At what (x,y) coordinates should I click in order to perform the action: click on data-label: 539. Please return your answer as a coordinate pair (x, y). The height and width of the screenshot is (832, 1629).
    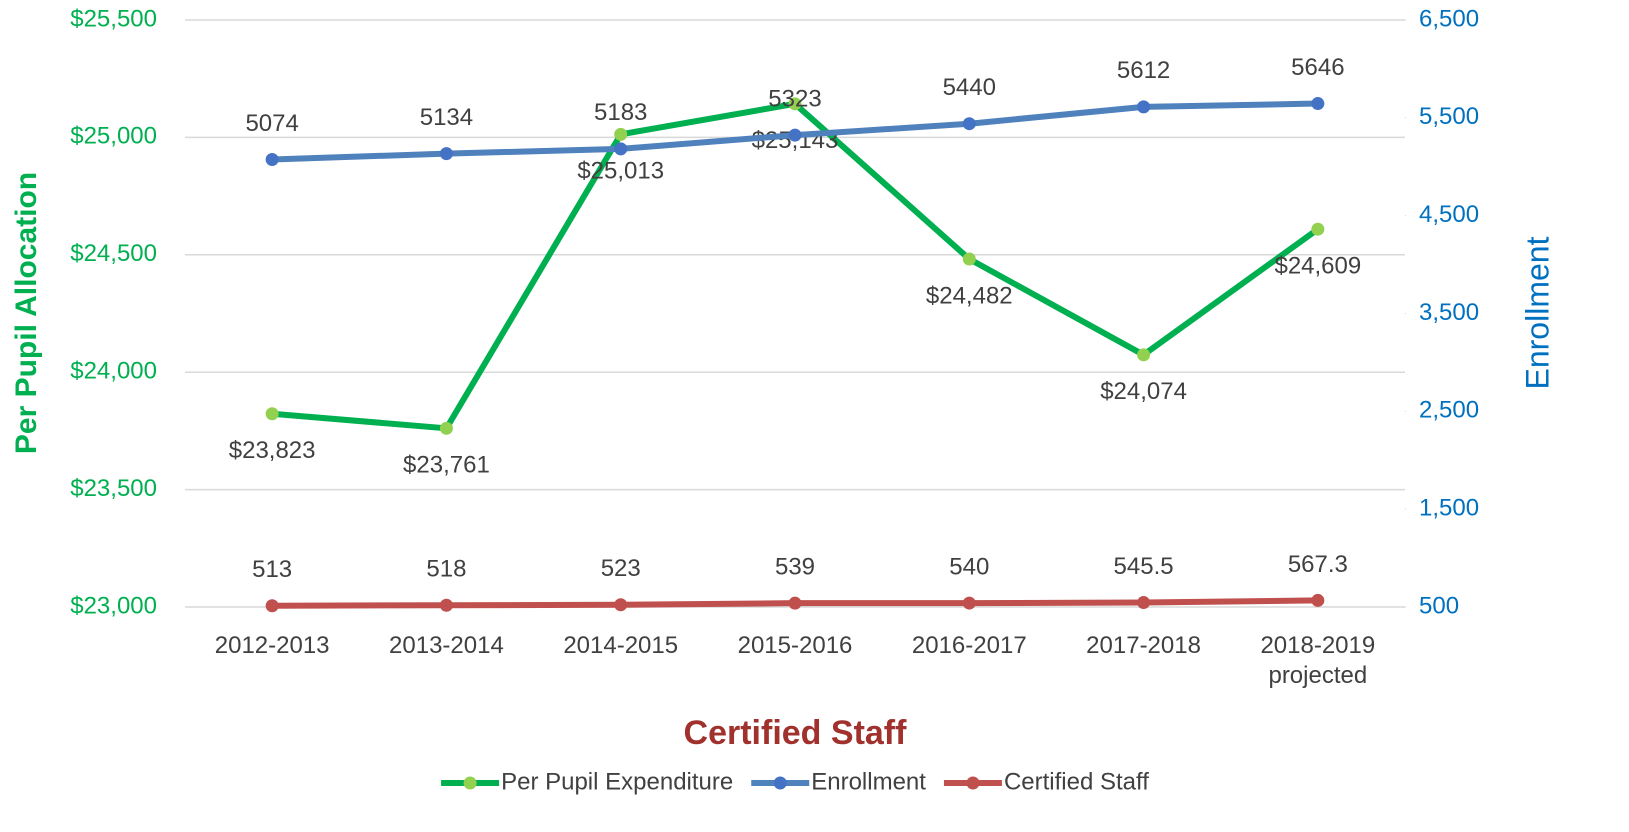
    Looking at the image, I should click on (795, 567).